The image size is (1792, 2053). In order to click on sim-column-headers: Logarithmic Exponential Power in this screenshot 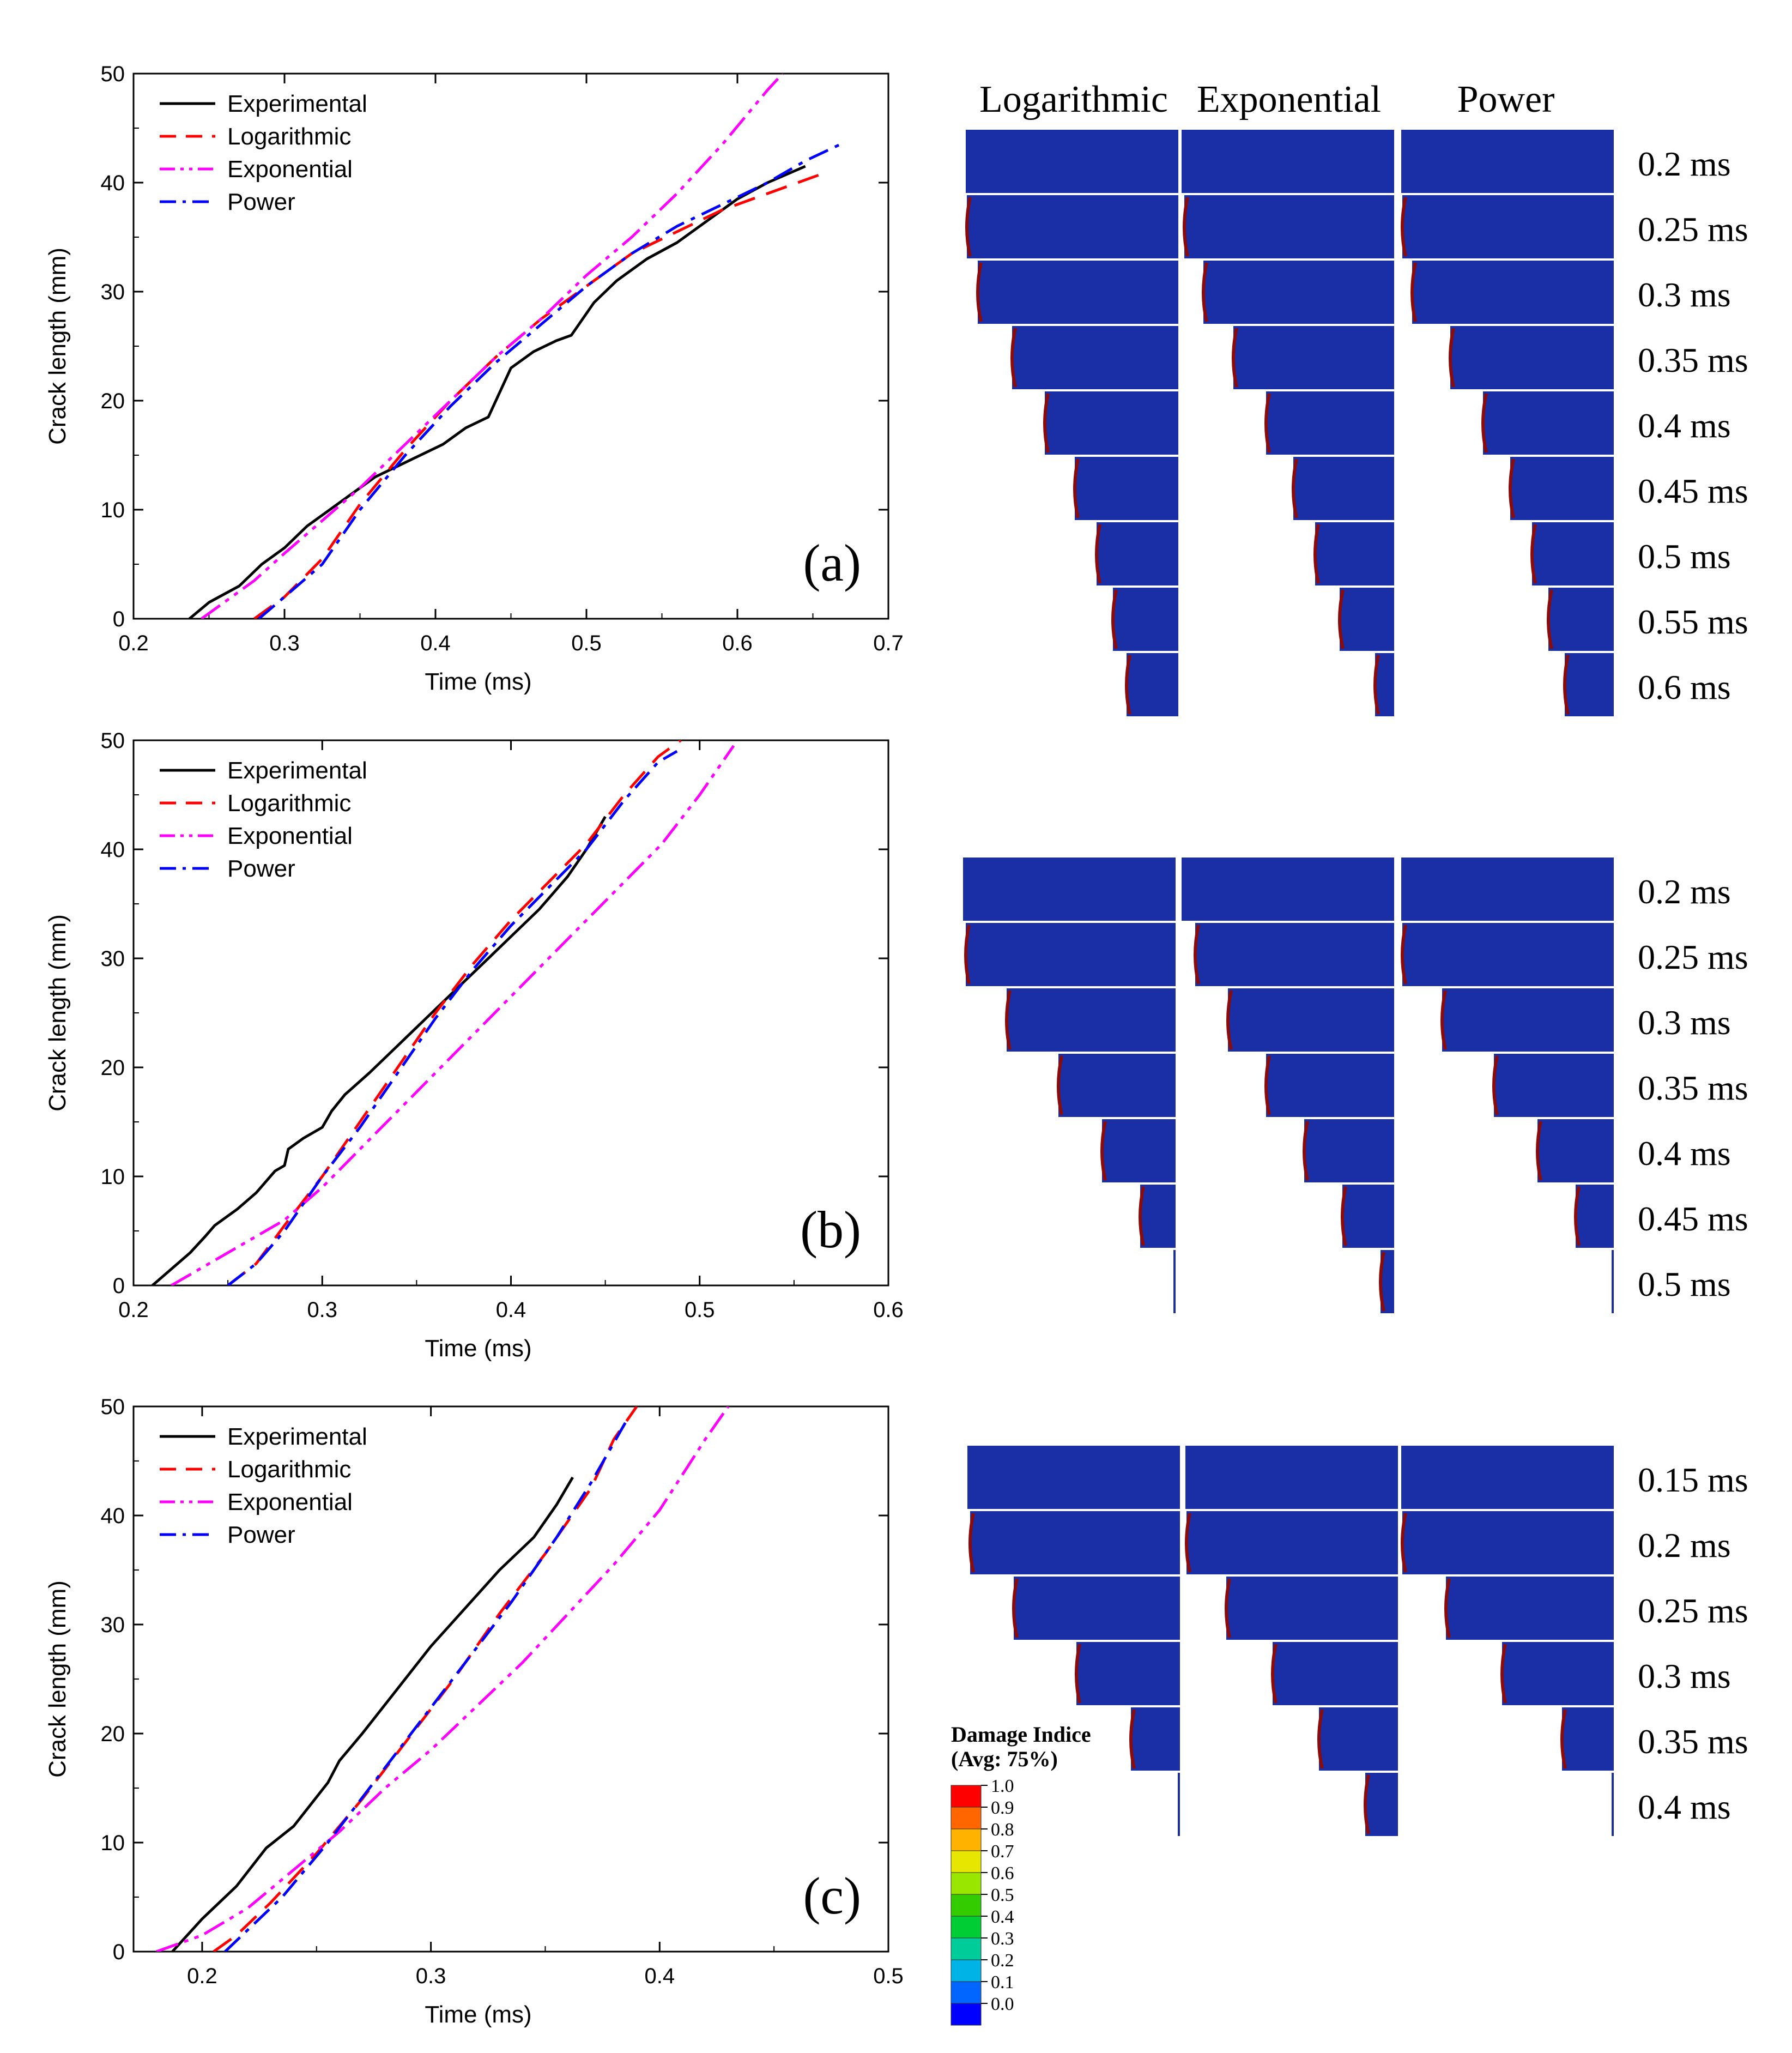, I will do `click(1266, 99)`.